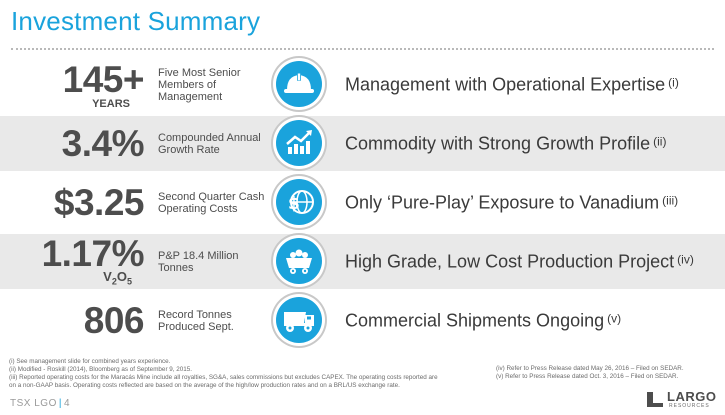  What do you see at coordinates (299, 143) in the screenshot?
I see `growth-chart-icon` at bounding box center [299, 143].